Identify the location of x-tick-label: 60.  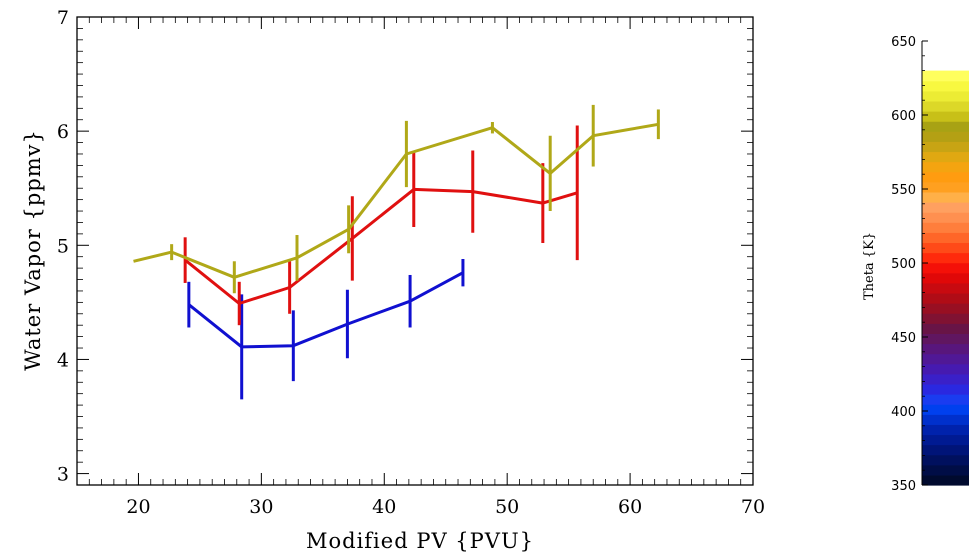
(630, 507).